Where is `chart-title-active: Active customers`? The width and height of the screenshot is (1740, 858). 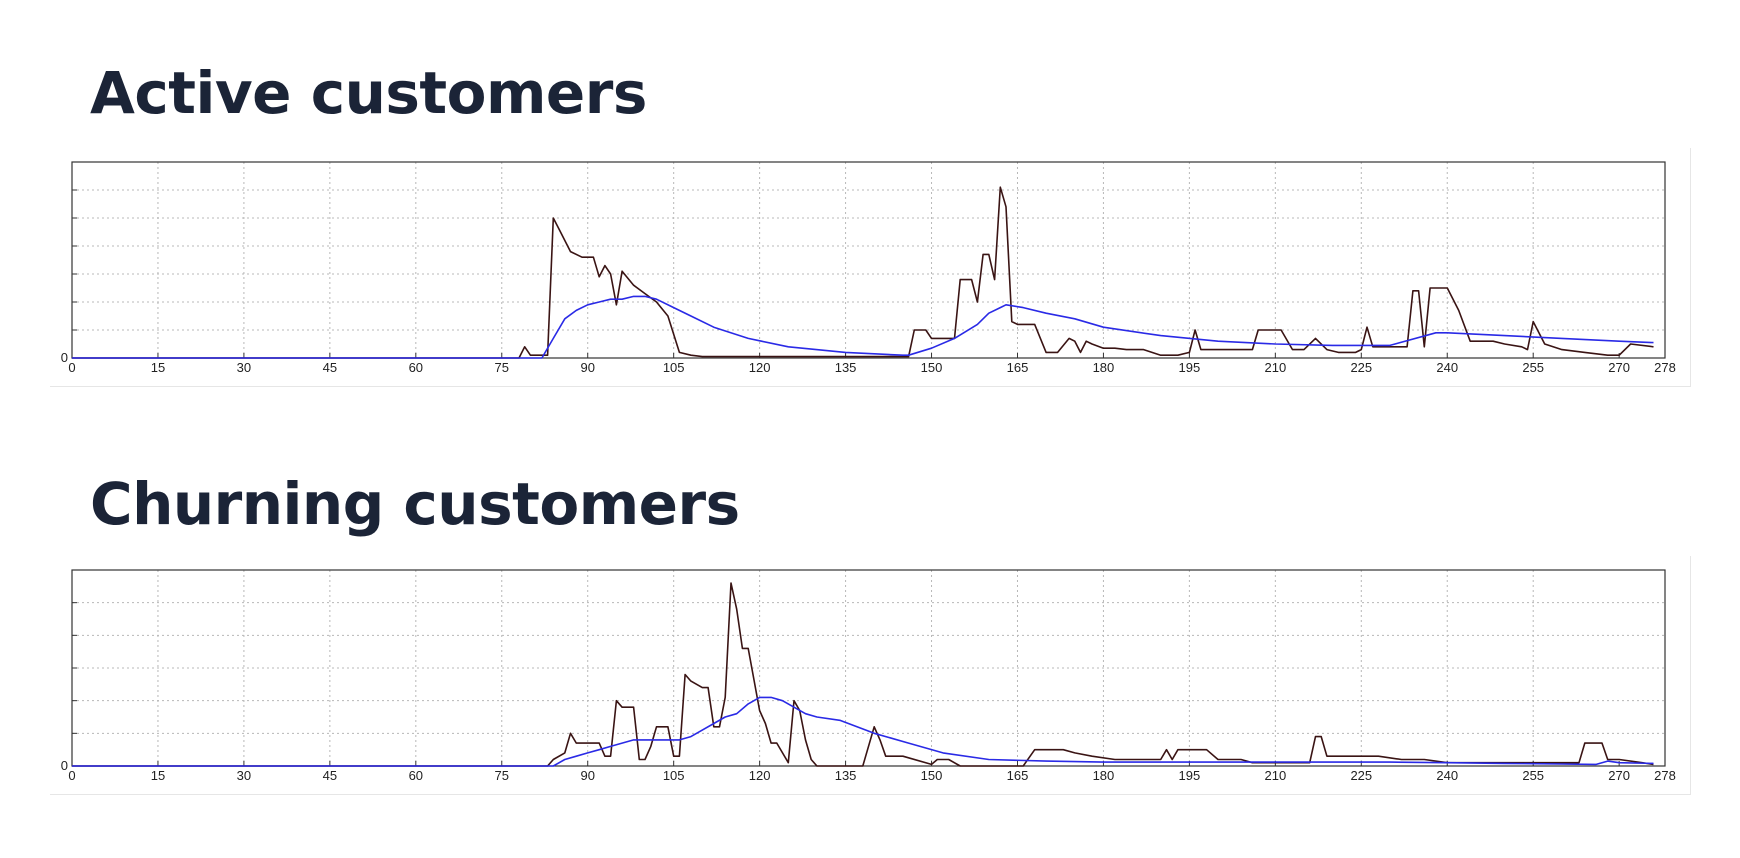 chart-title-active: Active customers is located at coordinates (368, 93).